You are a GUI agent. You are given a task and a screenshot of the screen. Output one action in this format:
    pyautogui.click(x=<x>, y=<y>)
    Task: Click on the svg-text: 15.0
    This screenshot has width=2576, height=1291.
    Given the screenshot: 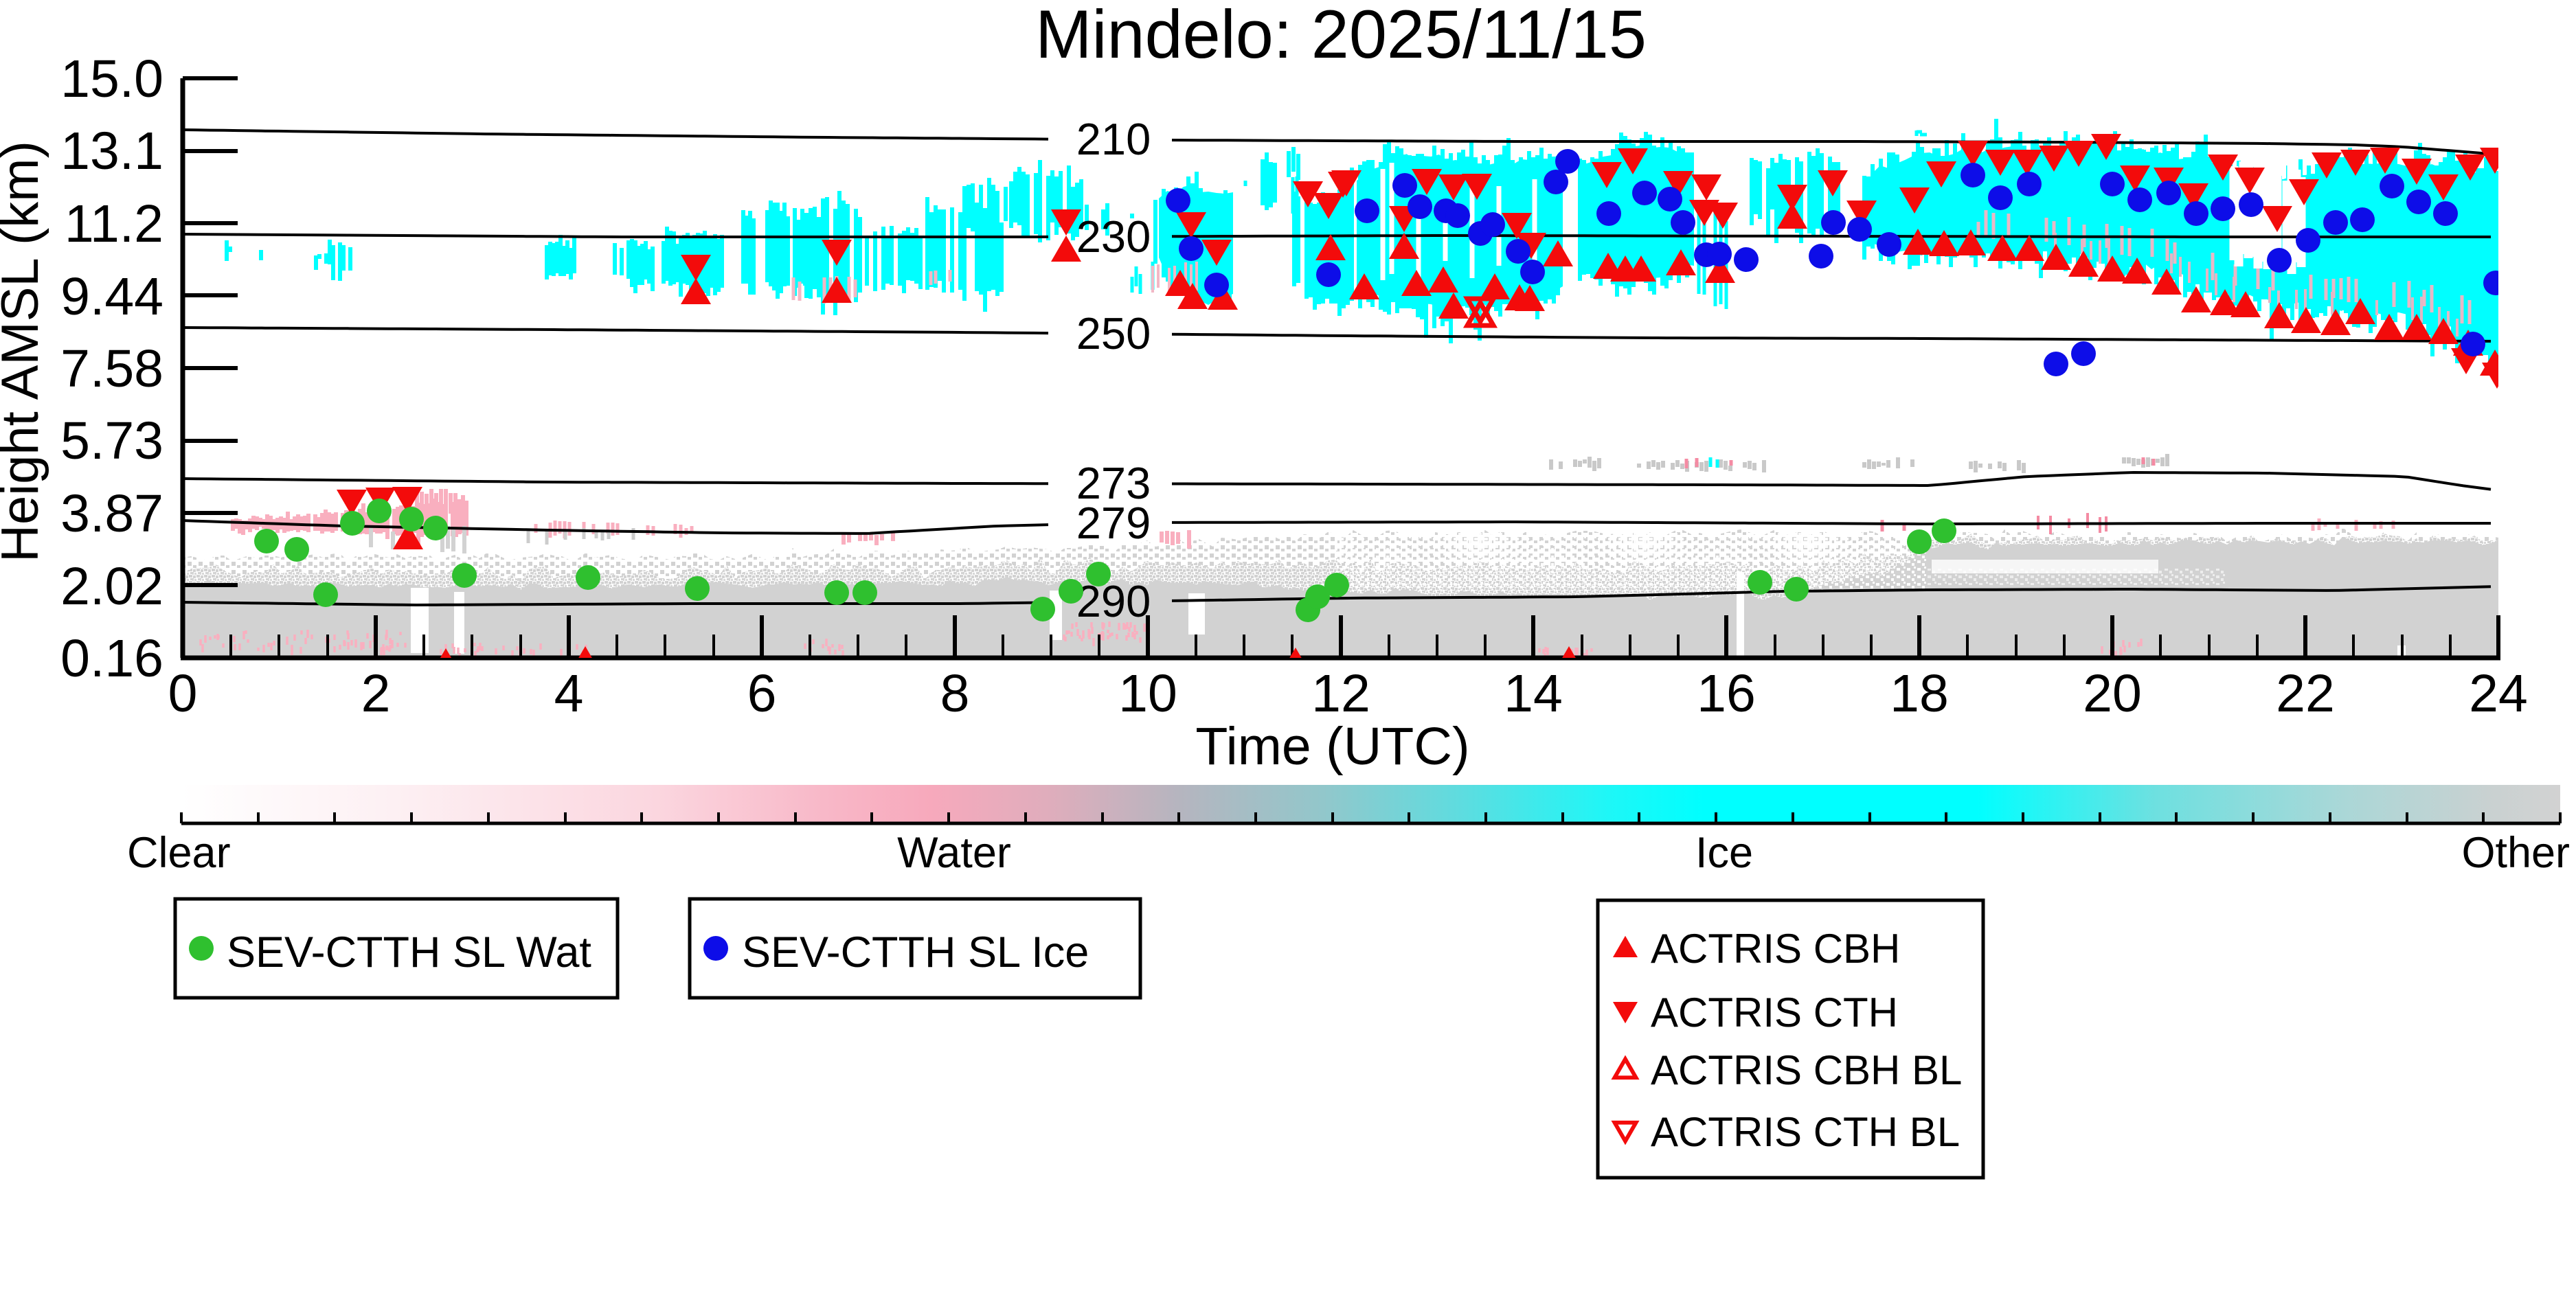 What is the action you would take?
    pyautogui.click(x=111, y=78)
    